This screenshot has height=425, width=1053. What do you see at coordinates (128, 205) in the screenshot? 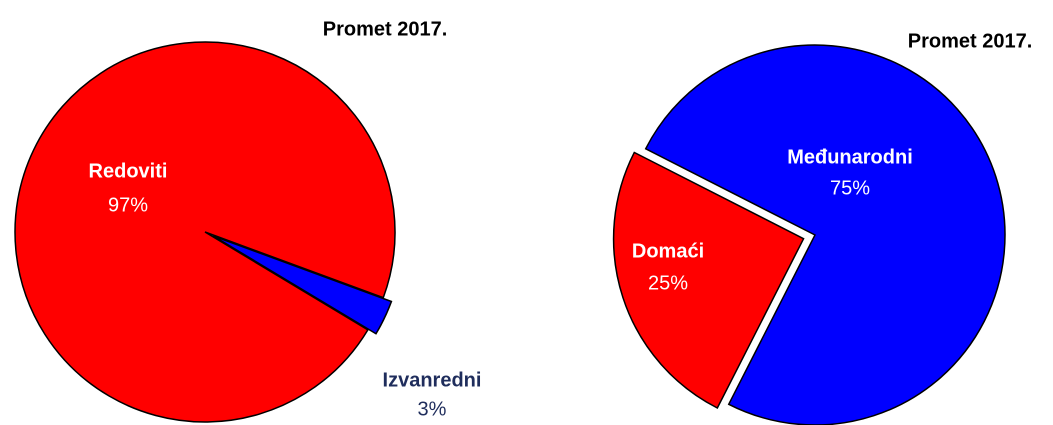
I see `slice-value-label: 97%` at bounding box center [128, 205].